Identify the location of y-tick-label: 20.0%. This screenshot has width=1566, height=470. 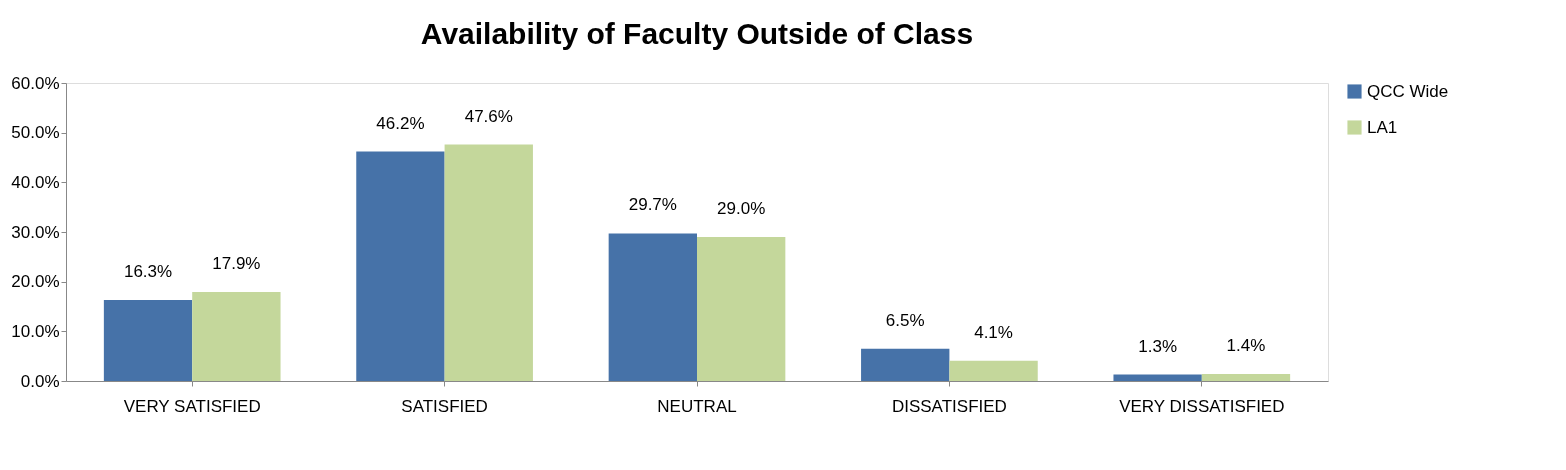
(35, 282).